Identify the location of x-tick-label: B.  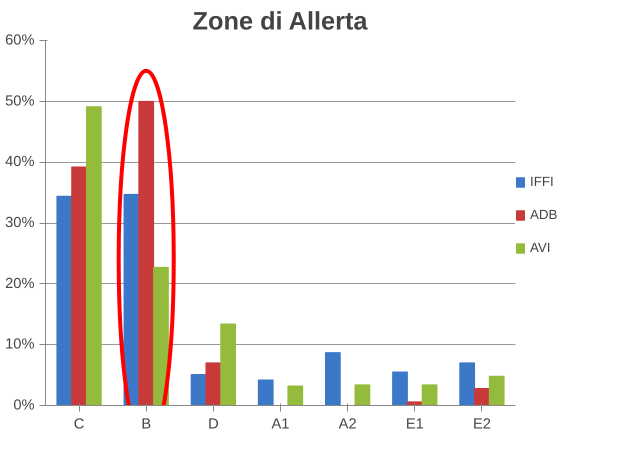
(146, 424).